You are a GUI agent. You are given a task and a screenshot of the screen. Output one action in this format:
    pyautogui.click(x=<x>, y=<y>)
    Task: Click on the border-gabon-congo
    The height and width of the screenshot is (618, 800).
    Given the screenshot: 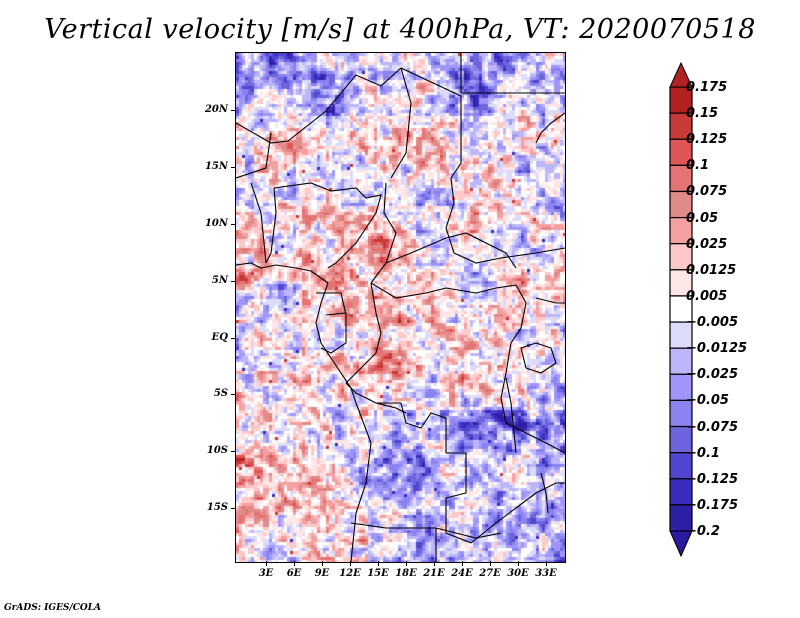 What is the action you would take?
    pyautogui.click(x=333, y=333)
    